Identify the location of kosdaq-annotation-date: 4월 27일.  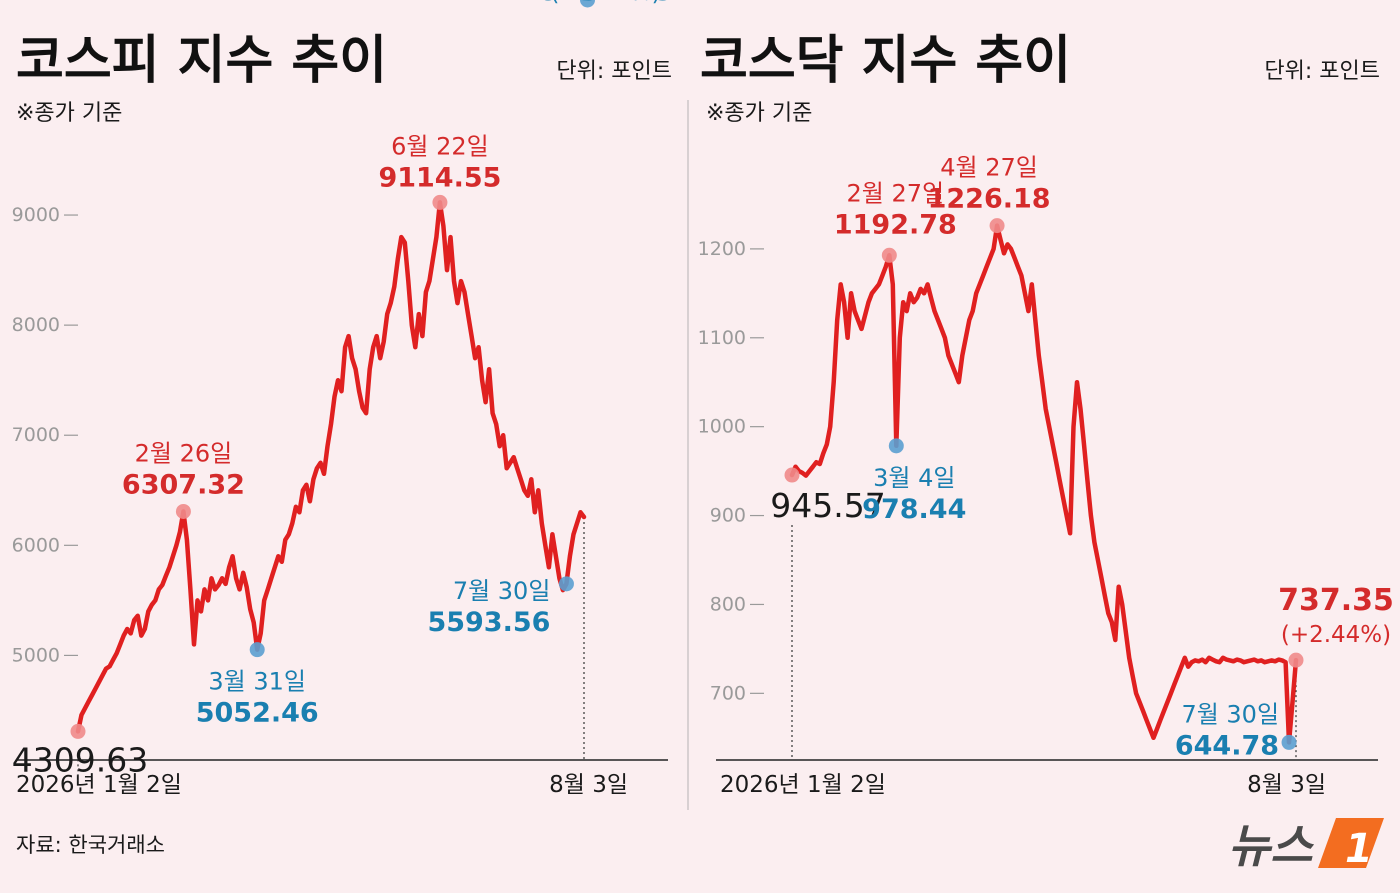
(989, 168).